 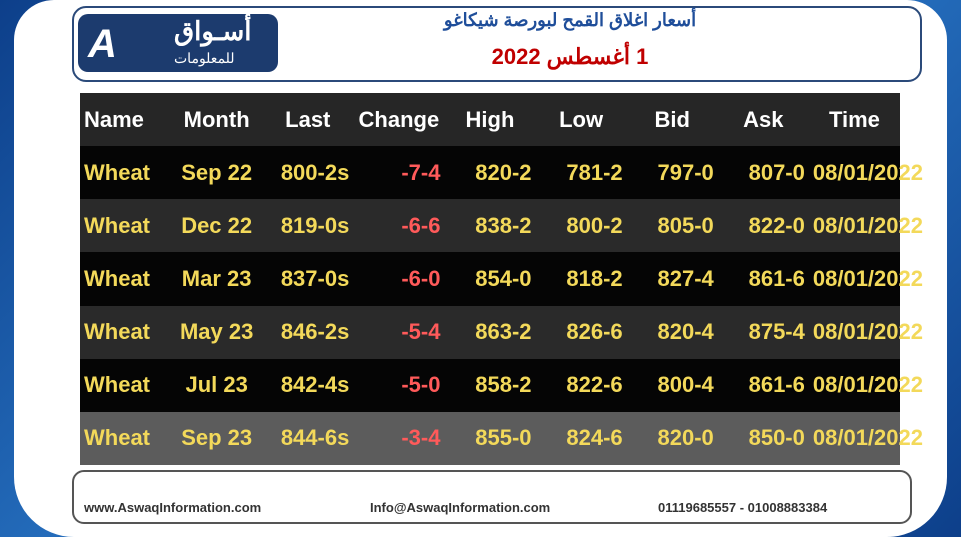 I want to click on cell: 875-4, so click(x=776, y=332).